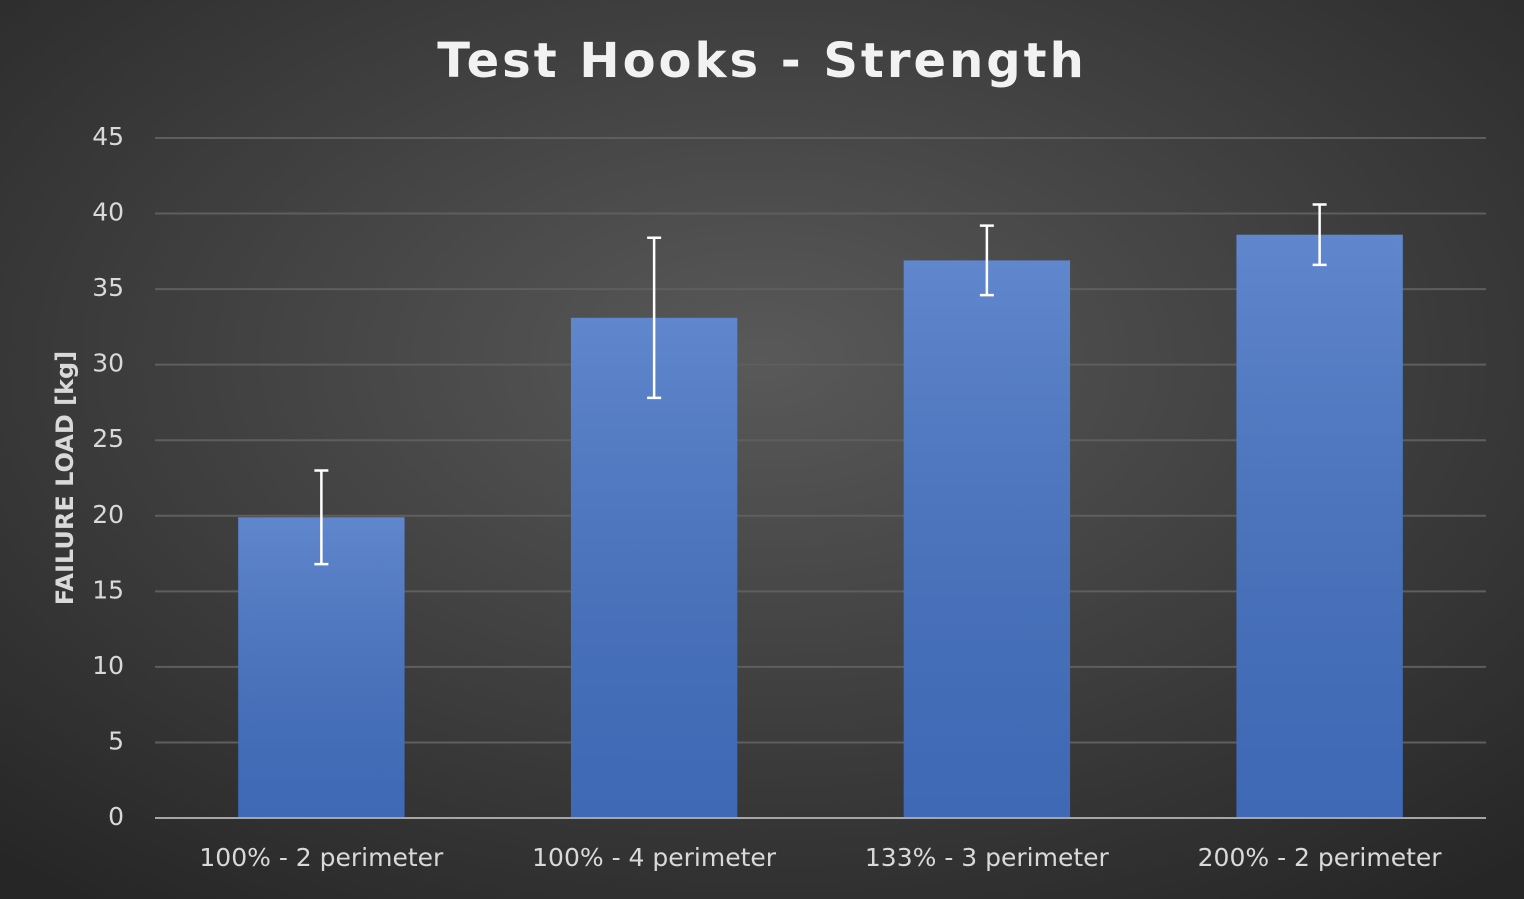 The image size is (1524, 899). What do you see at coordinates (108, 212) in the screenshot?
I see `y-tick-label: 40` at bounding box center [108, 212].